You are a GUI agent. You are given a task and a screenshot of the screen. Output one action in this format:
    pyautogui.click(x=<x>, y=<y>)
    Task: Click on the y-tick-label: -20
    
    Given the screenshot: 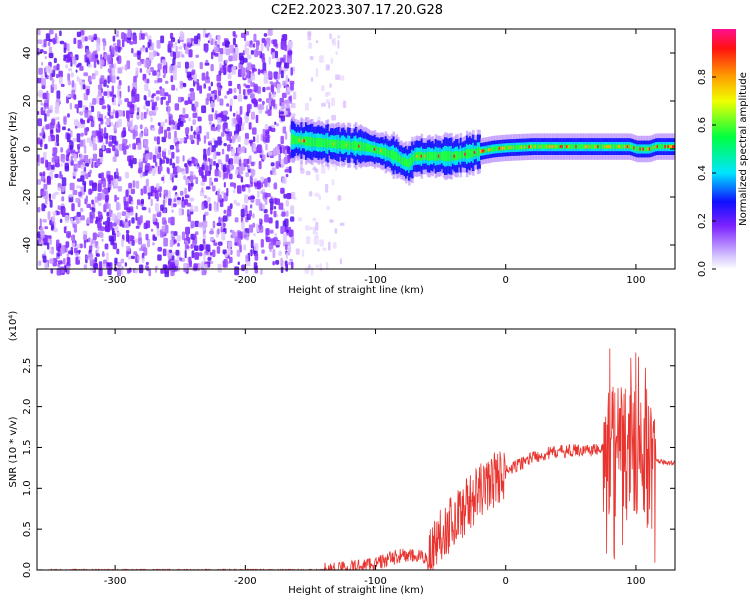 What is the action you would take?
    pyautogui.click(x=27, y=197)
    